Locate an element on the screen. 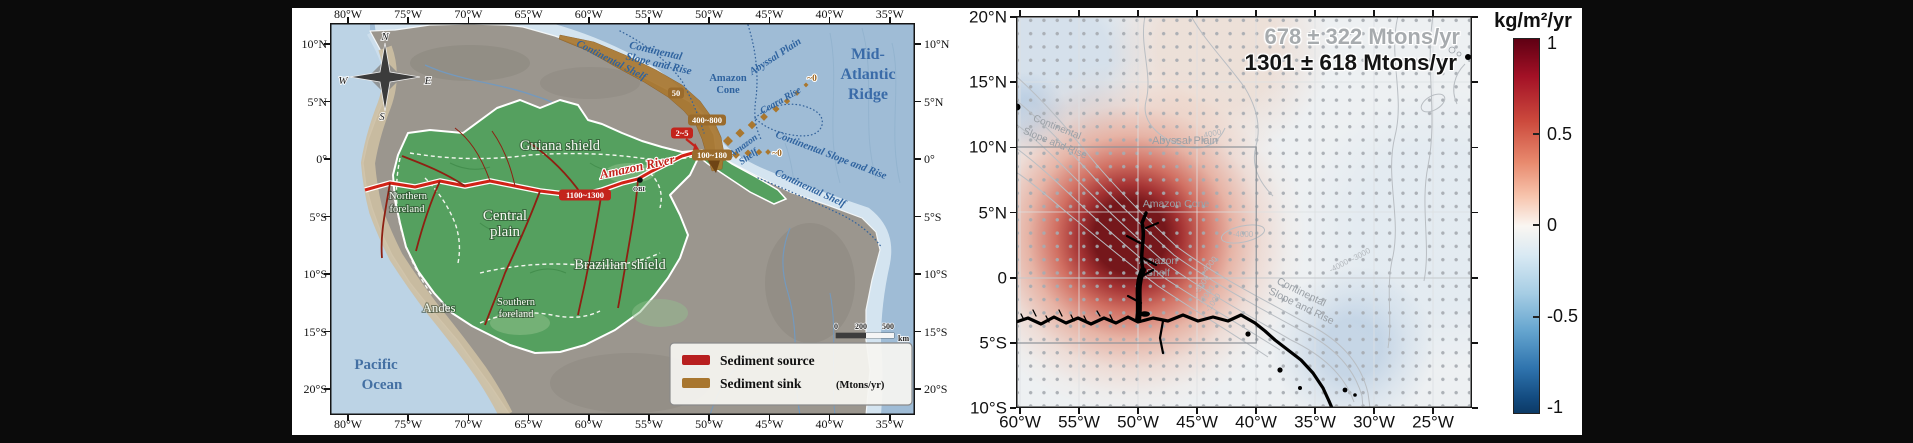  flux-total-gray: 678 ± 322 Mtons/yr is located at coordinates (1362, 36).